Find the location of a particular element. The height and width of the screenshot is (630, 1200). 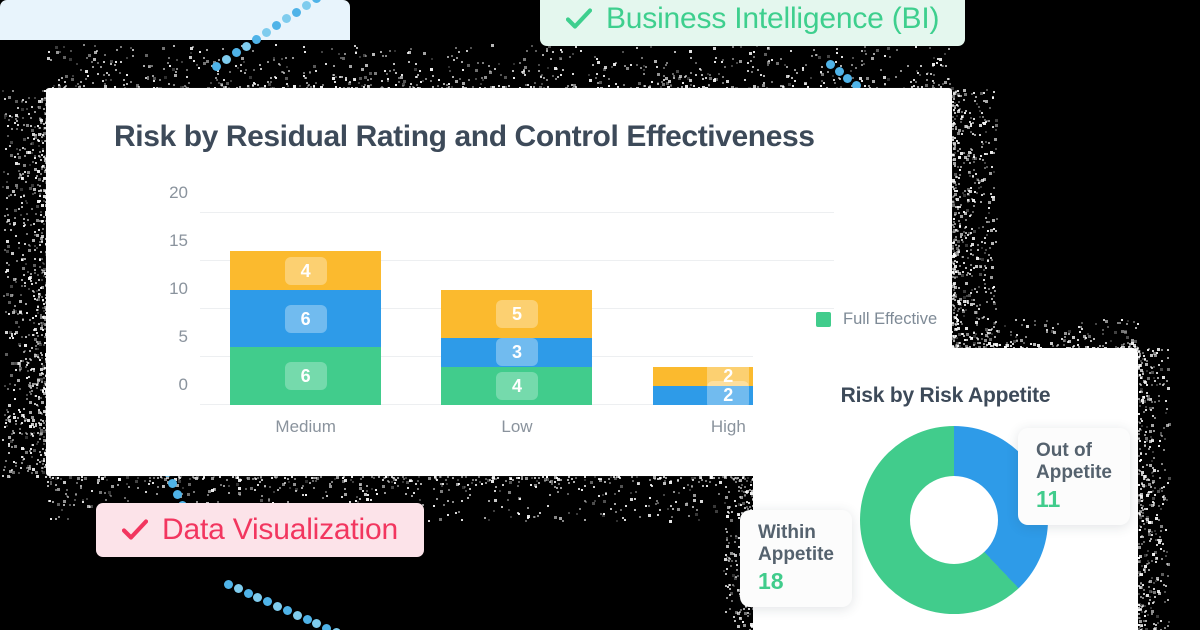

bar-segment: 5 is located at coordinates (517, 313).